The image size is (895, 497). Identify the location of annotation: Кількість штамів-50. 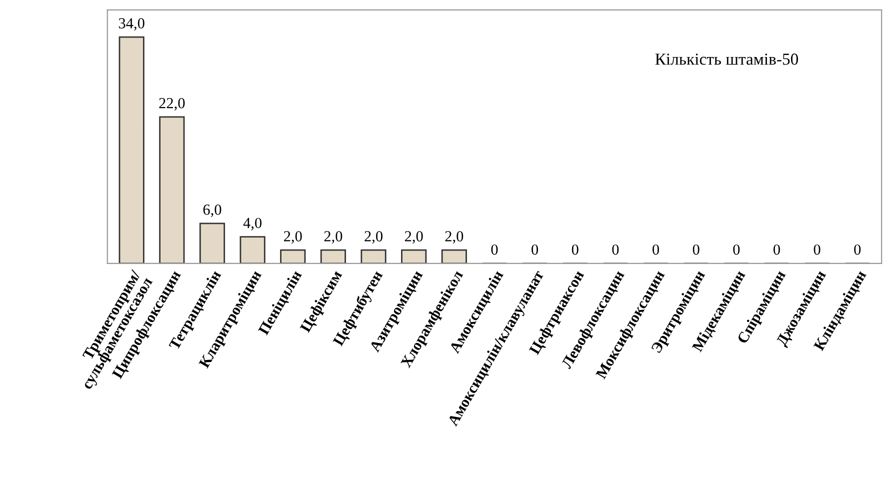
(726, 59).